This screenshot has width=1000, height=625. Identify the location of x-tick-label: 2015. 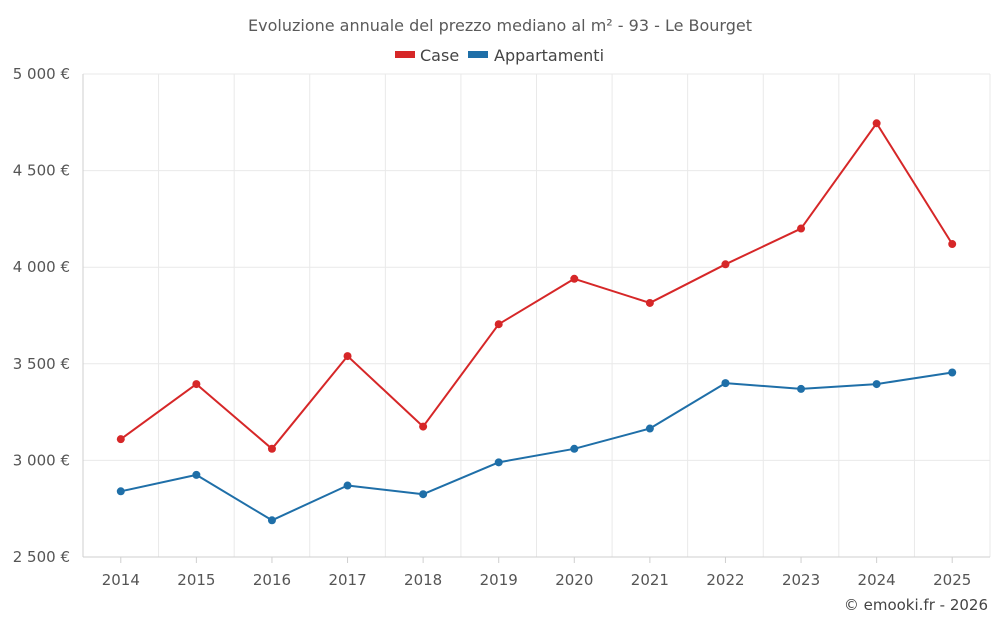
(196, 580).